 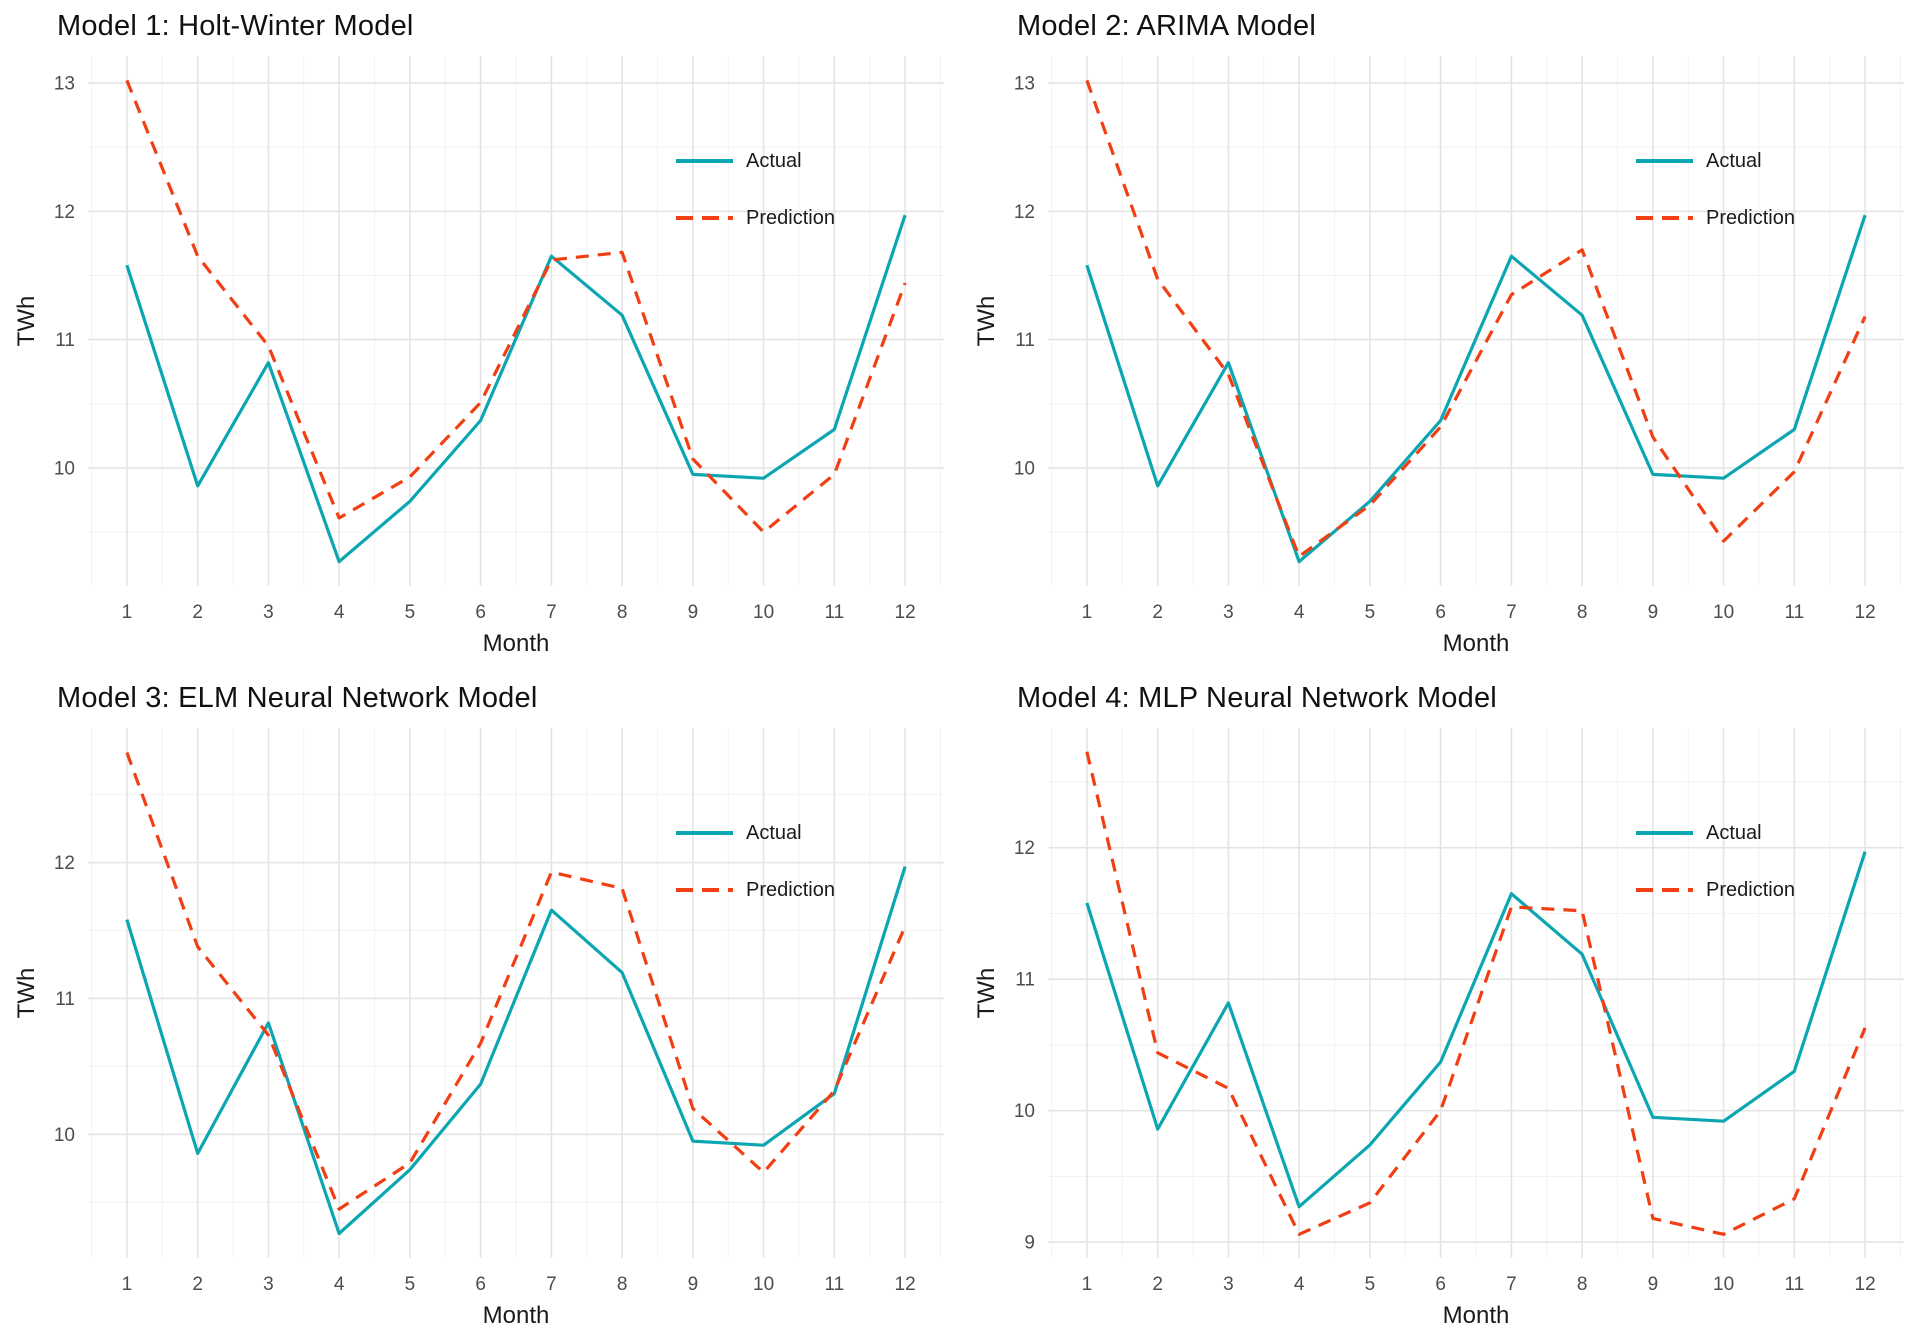 I want to click on page-title: Model 1: Holt-Winter Model, so click(x=235, y=26).